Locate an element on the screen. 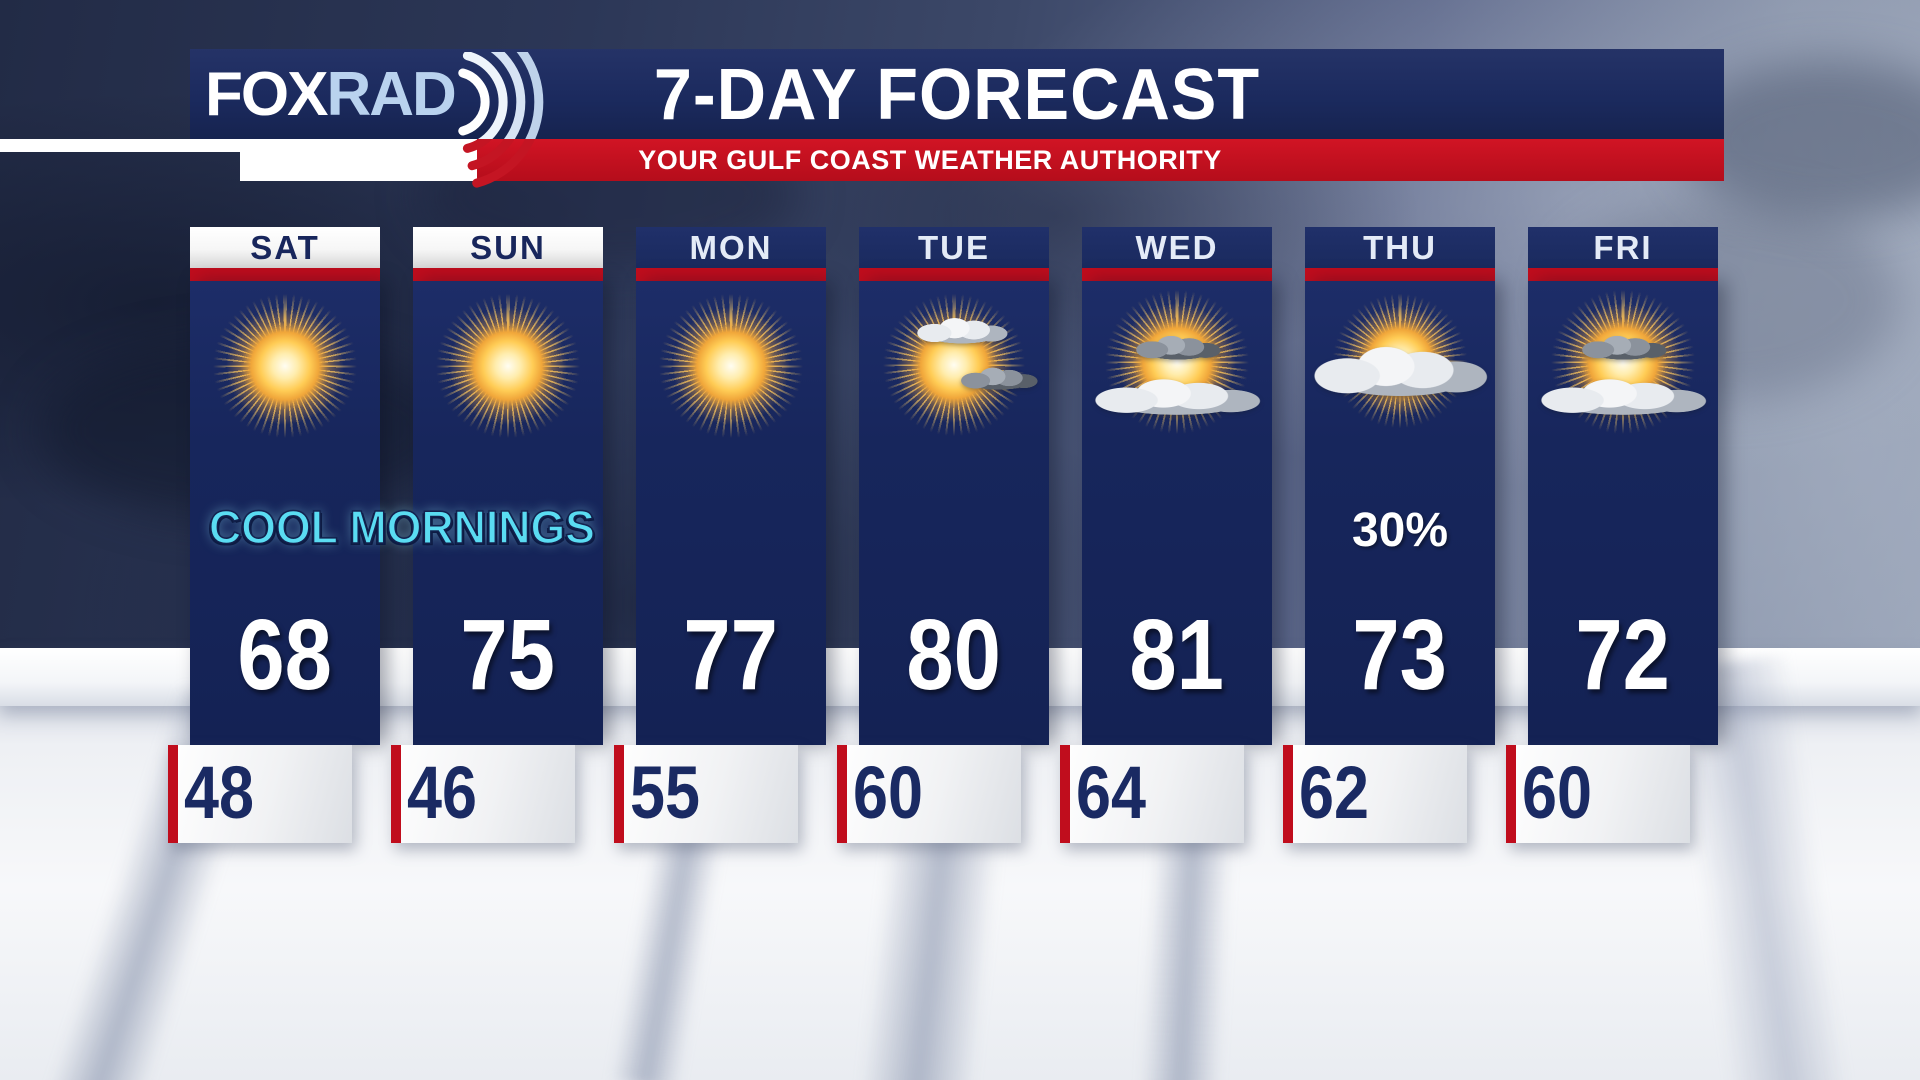 This screenshot has width=1920, height=1080. low-temp: 46 is located at coordinates (442, 792).